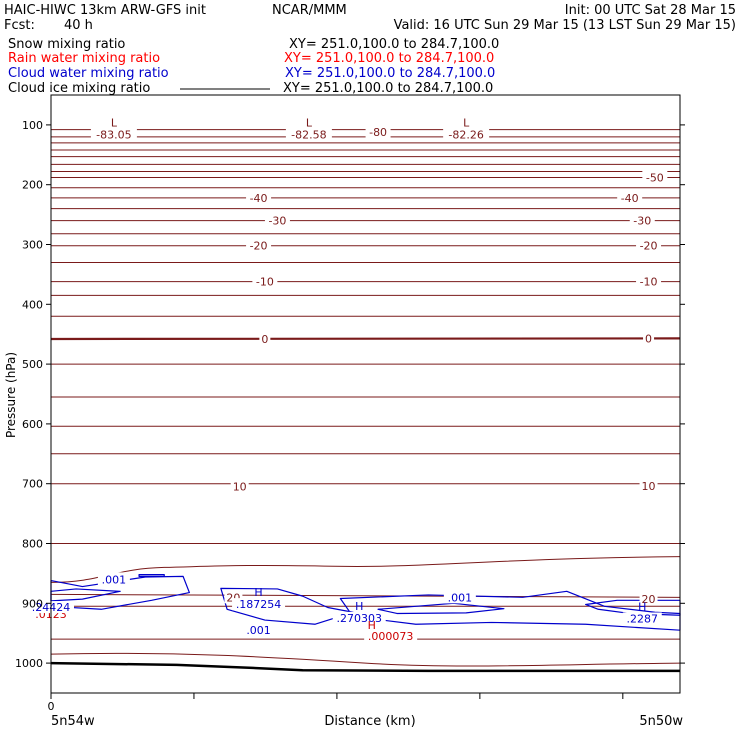 This screenshot has width=740, height=744. Describe the element at coordinates (84, 58) in the screenshot. I see `field-name-rain: Rain water mixing ratio` at that location.